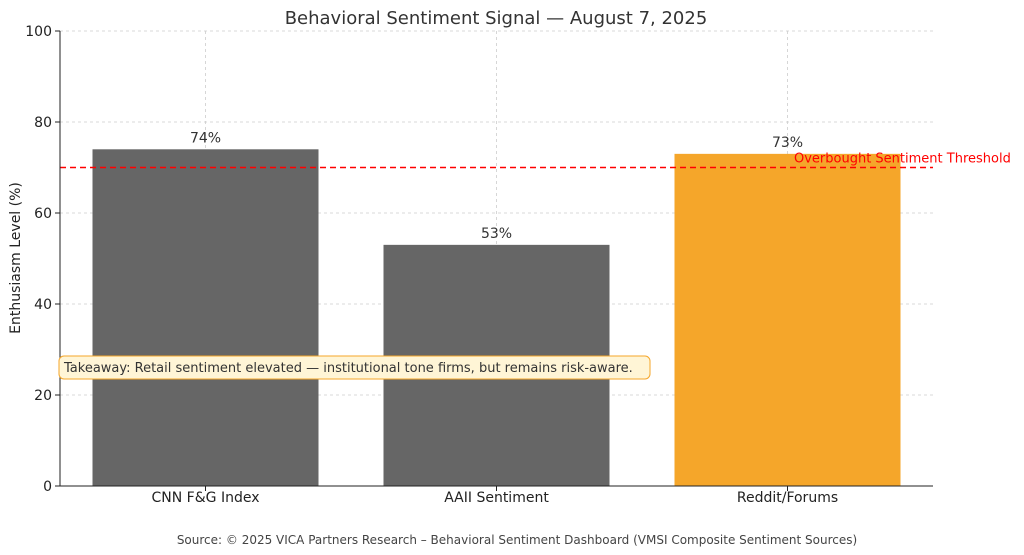 This screenshot has height=555, width=1024. I want to click on y-tick-label: 60, so click(43, 214).